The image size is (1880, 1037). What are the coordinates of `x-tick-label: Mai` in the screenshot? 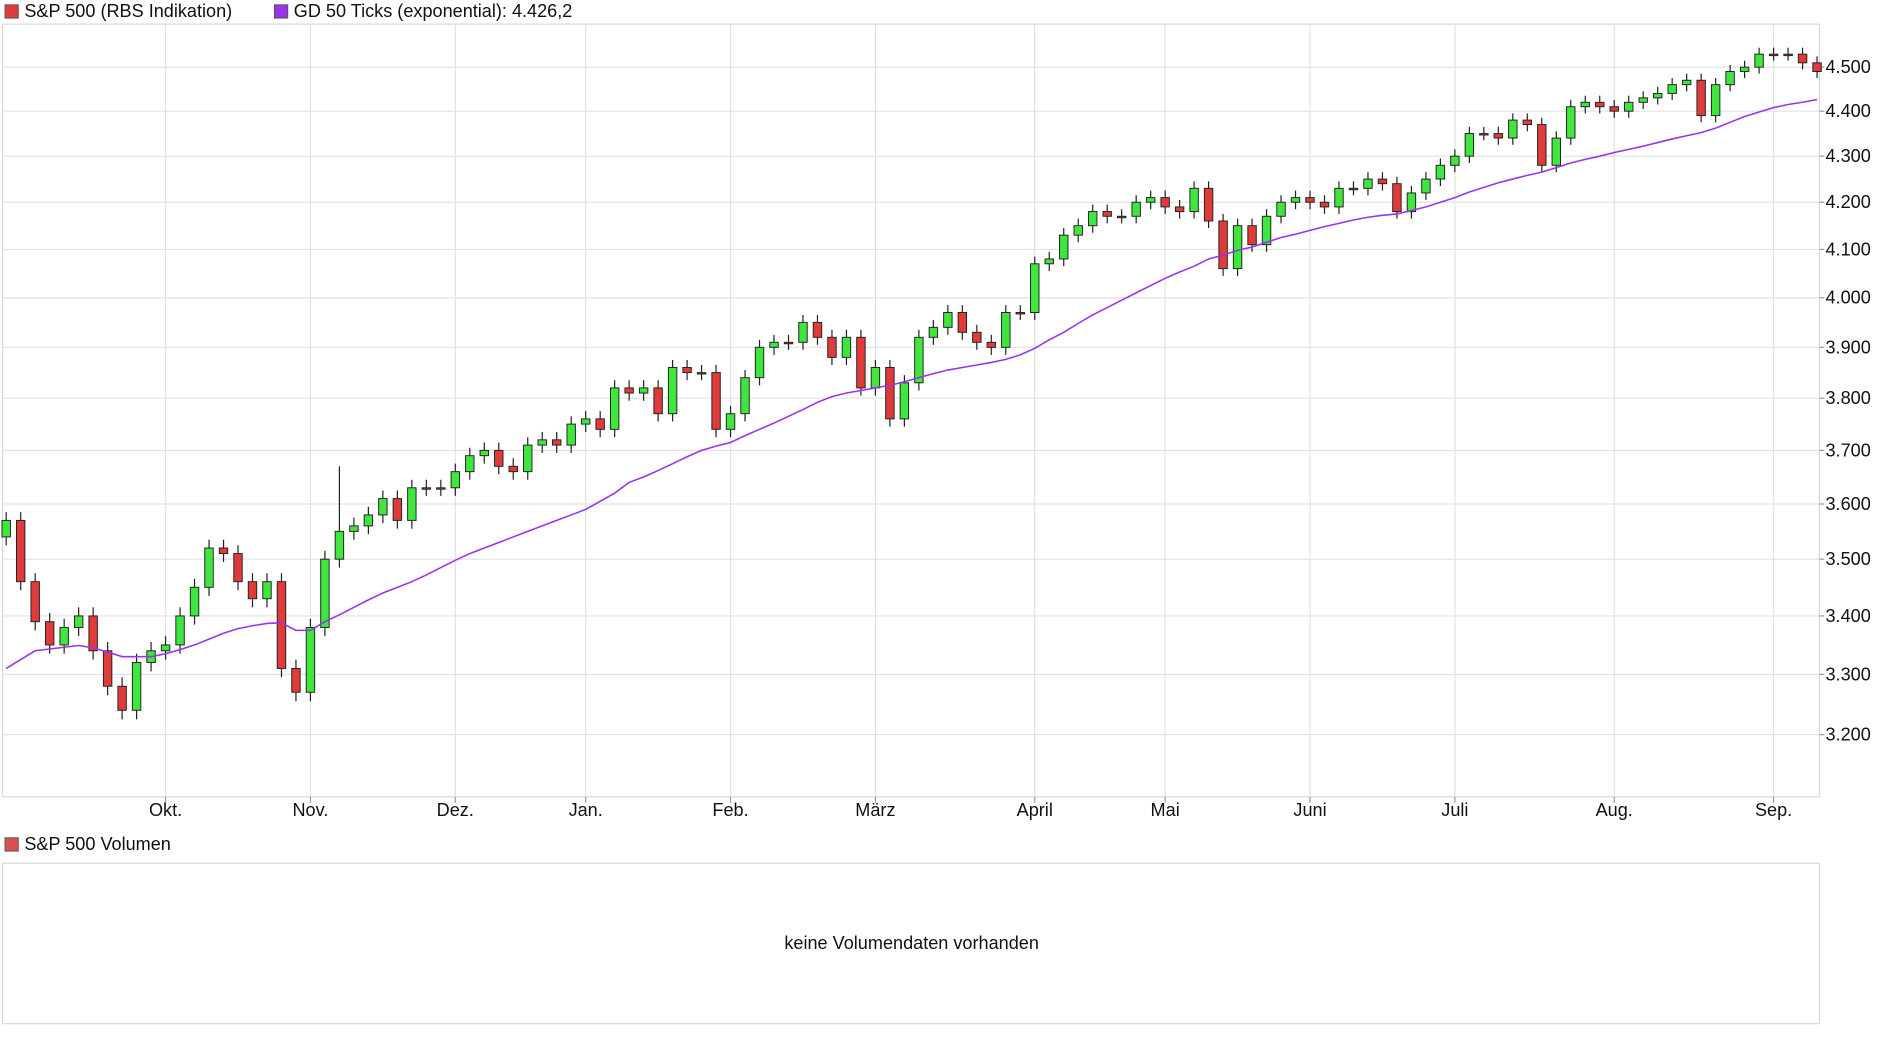 It's located at (1165, 810).